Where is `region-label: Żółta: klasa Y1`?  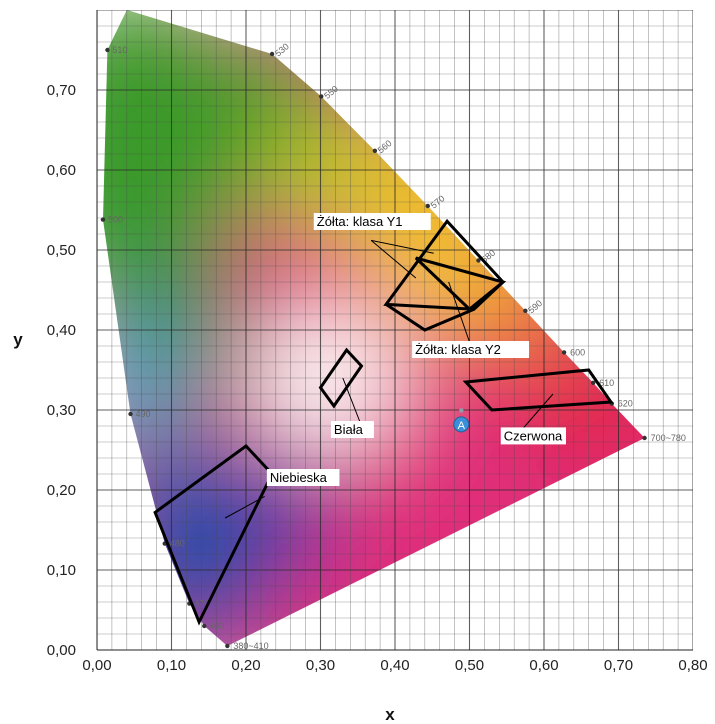 region-label: Żółta: klasa Y1 is located at coordinates (372, 221).